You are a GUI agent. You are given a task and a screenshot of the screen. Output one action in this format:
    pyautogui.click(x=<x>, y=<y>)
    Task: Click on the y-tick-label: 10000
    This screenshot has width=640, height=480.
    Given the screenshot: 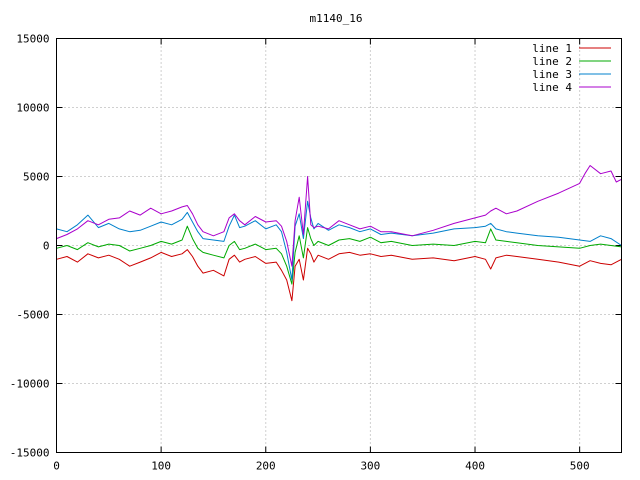 What is the action you would take?
    pyautogui.click(x=32, y=108)
    